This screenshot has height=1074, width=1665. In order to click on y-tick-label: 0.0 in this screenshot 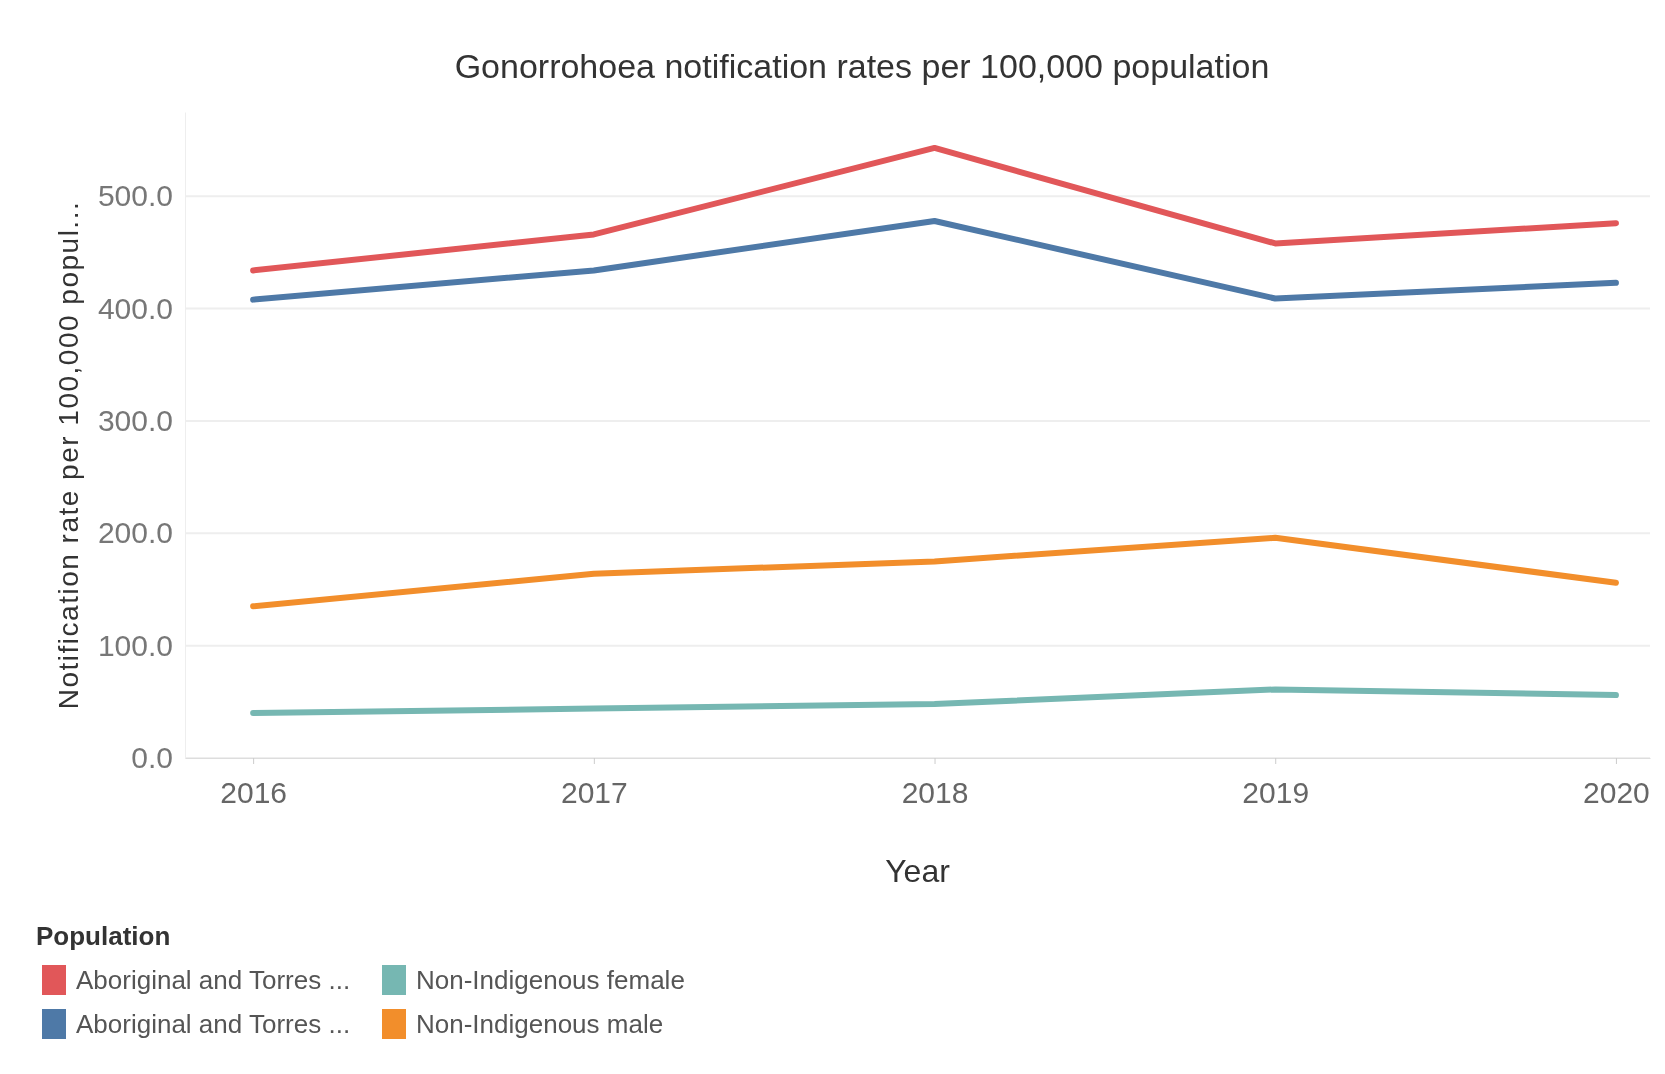, I will do `click(152, 758)`.